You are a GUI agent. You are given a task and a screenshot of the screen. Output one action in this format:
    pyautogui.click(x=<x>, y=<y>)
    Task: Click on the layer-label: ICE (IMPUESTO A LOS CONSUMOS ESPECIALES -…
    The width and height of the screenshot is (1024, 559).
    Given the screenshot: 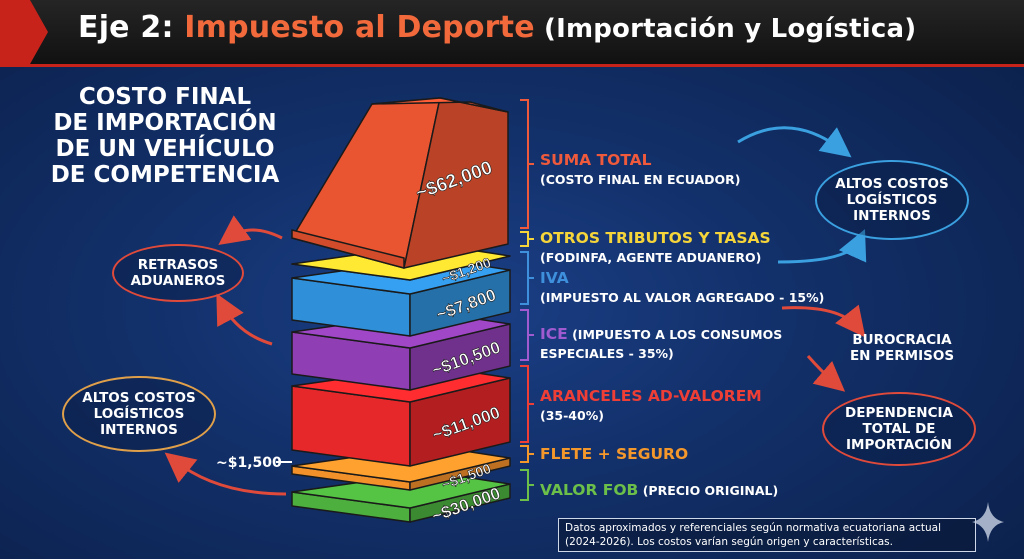 What is the action you would take?
    pyautogui.click(x=661, y=343)
    